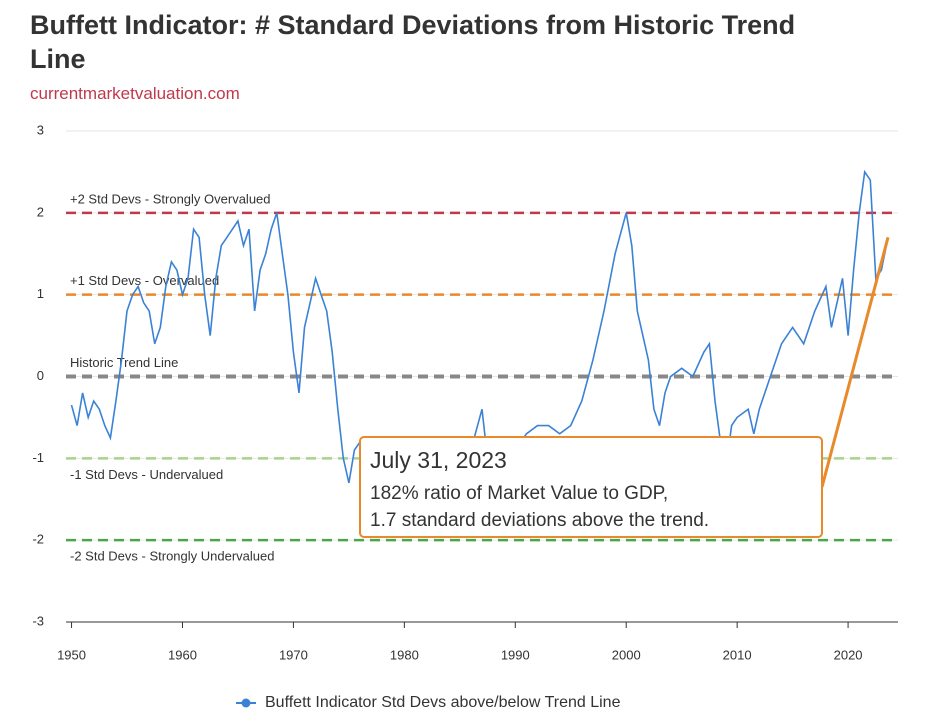 This screenshot has height=724, width=942. I want to click on x-tick-label: 1980, so click(404, 654).